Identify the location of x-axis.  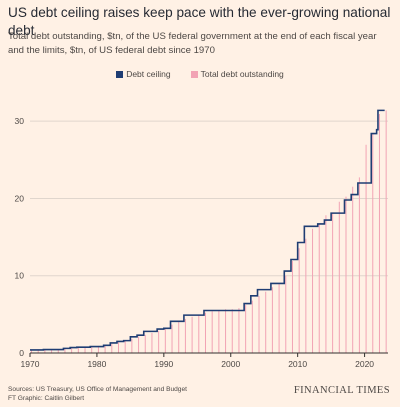
(208, 354).